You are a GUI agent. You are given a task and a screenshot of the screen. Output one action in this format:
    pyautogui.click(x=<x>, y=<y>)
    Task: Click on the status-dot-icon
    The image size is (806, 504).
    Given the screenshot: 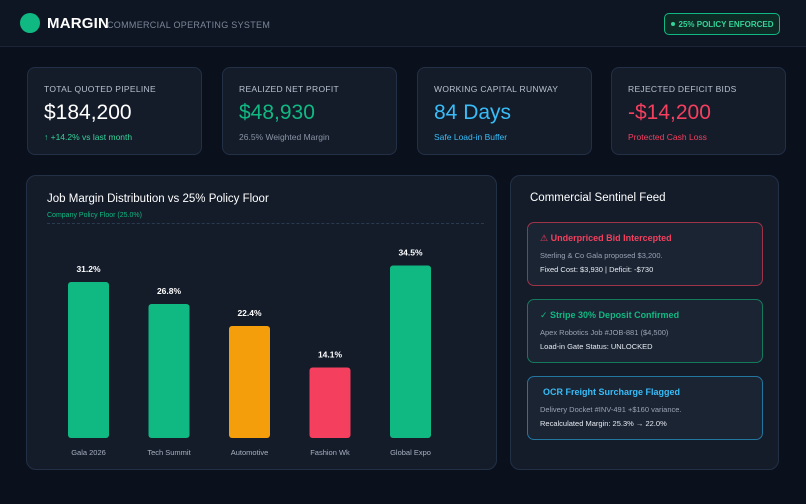 What is the action you would take?
    pyautogui.click(x=672, y=24)
    